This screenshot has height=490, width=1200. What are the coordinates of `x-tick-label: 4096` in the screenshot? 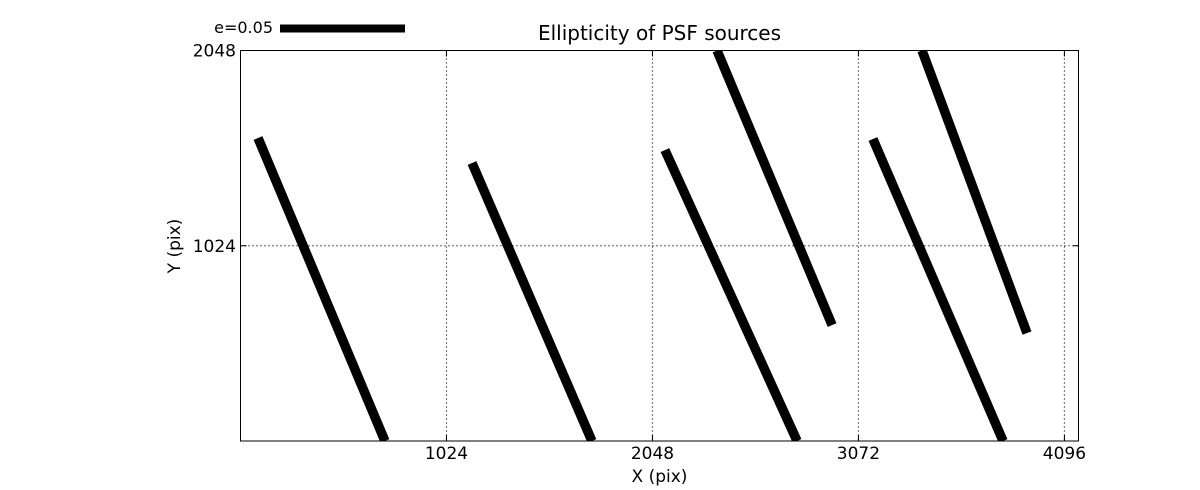 It's located at (1064, 454).